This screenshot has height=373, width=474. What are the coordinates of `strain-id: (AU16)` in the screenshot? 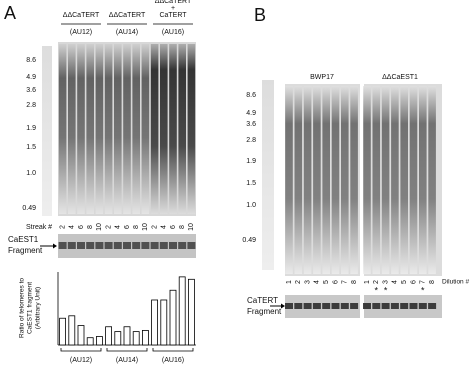 It's located at (173, 32).